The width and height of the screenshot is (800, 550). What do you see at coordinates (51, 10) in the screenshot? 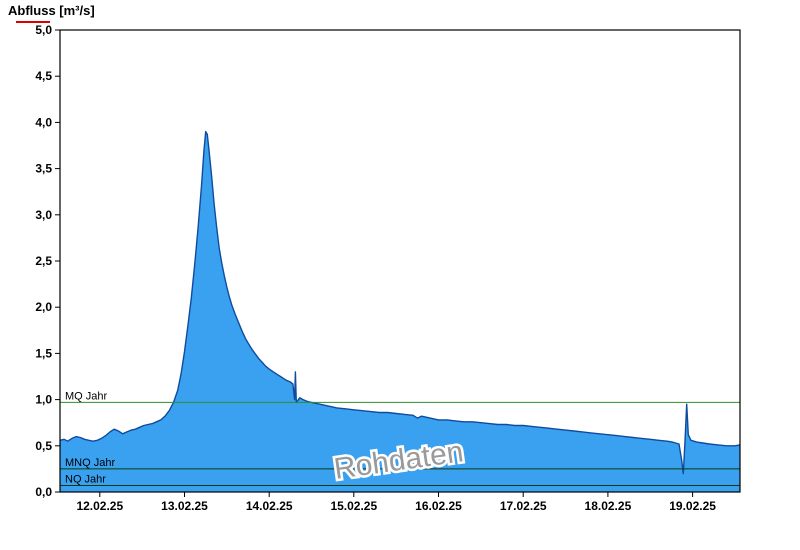
I see `chart-title: Abfluss [m³/s]` at bounding box center [51, 10].